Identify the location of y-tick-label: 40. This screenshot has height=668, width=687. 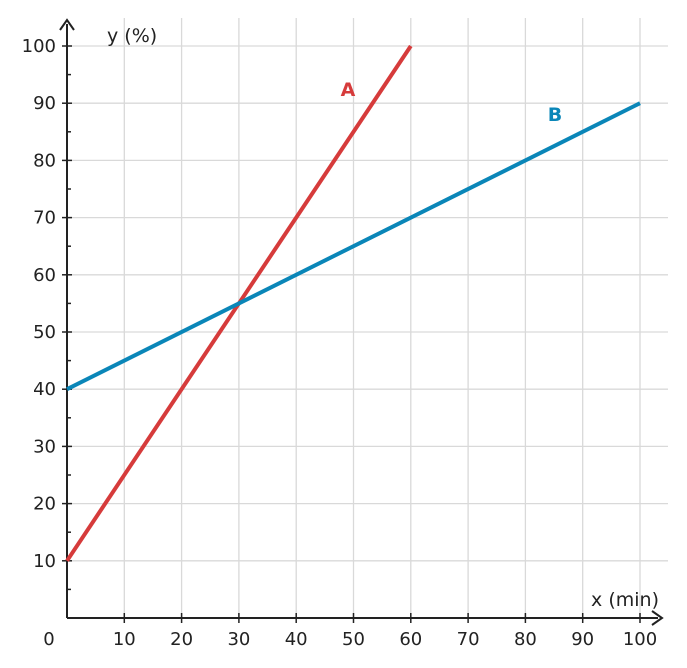
(44, 389).